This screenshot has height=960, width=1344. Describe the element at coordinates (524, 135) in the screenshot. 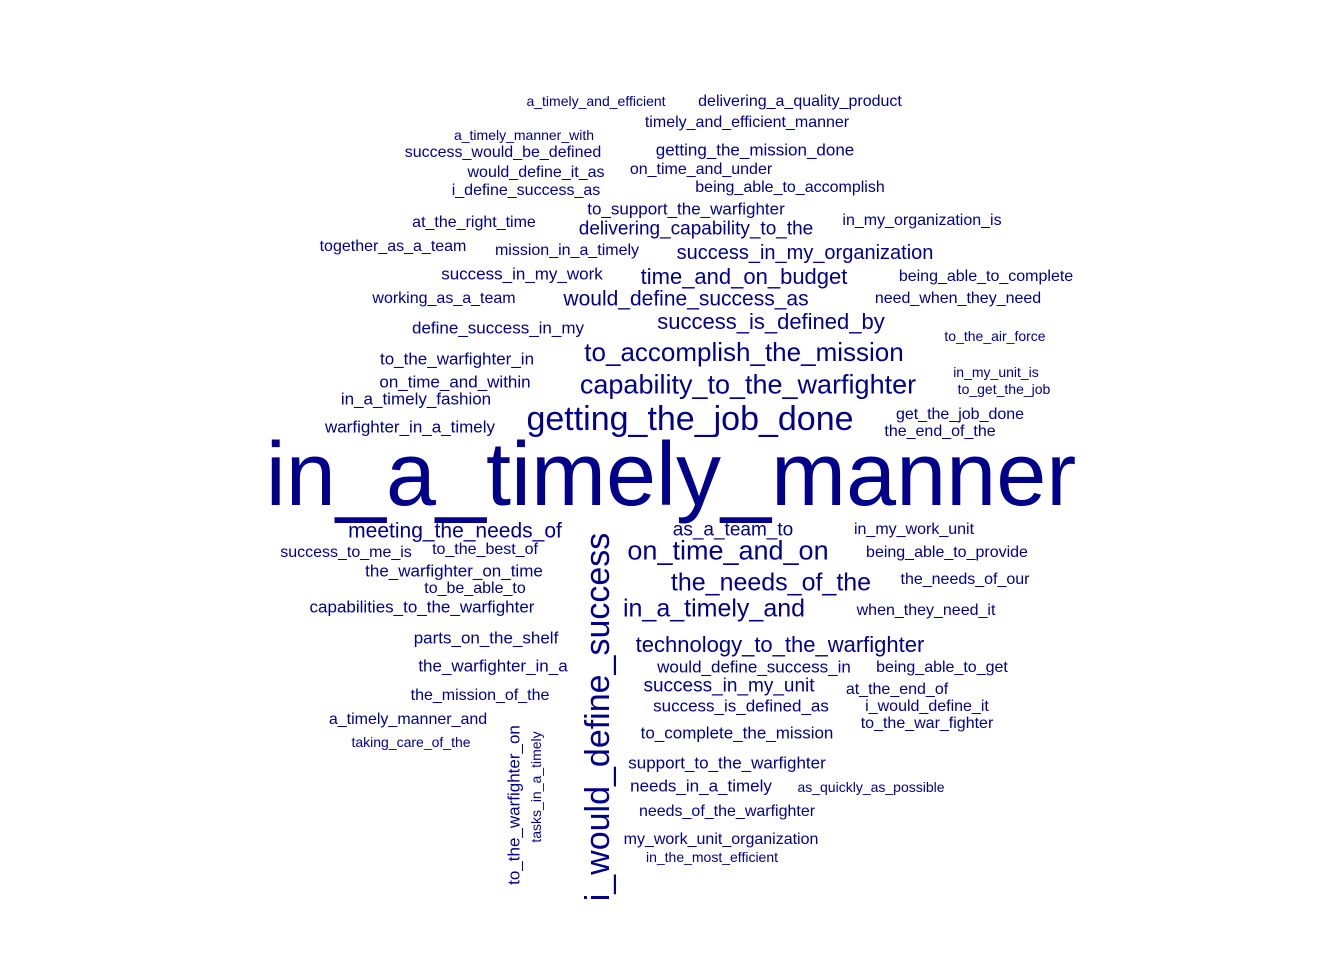

I see `word-cloud-term: a_timely_manner_with` at that location.